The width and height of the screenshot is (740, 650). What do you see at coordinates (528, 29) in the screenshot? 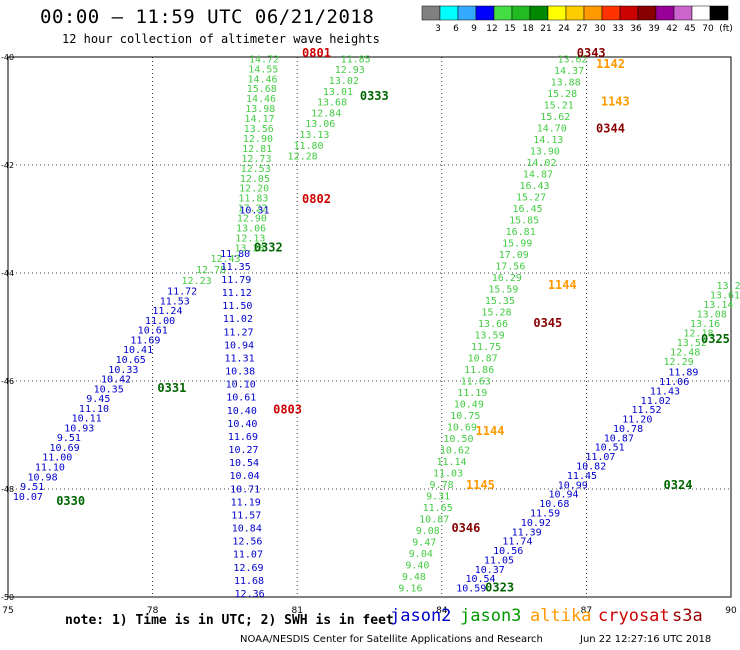
I see `color-scale-tick: 18` at bounding box center [528, 29].